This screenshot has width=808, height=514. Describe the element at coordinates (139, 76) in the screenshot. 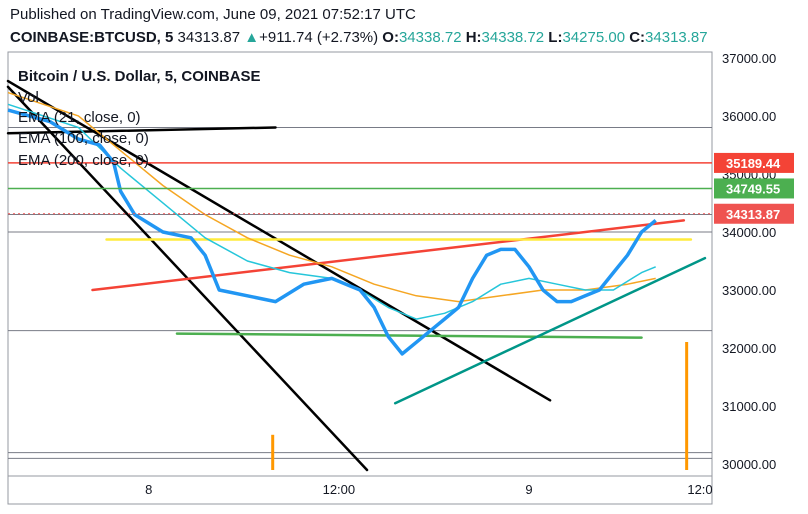

I see `legend-title: Bitcoin / U.S. Dollar, 5, COINBASE` at that location.